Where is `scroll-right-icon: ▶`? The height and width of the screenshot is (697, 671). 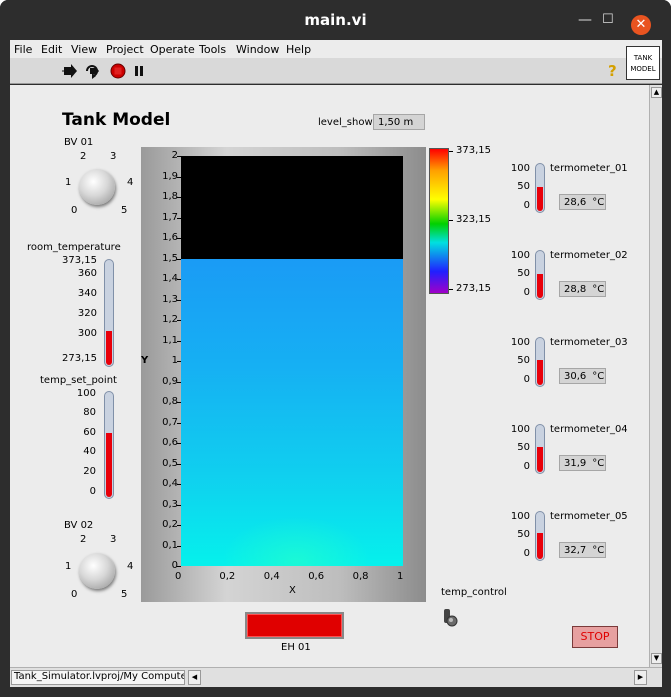 scroll-right-icon: ▶ is located at coordinates (640, 677).